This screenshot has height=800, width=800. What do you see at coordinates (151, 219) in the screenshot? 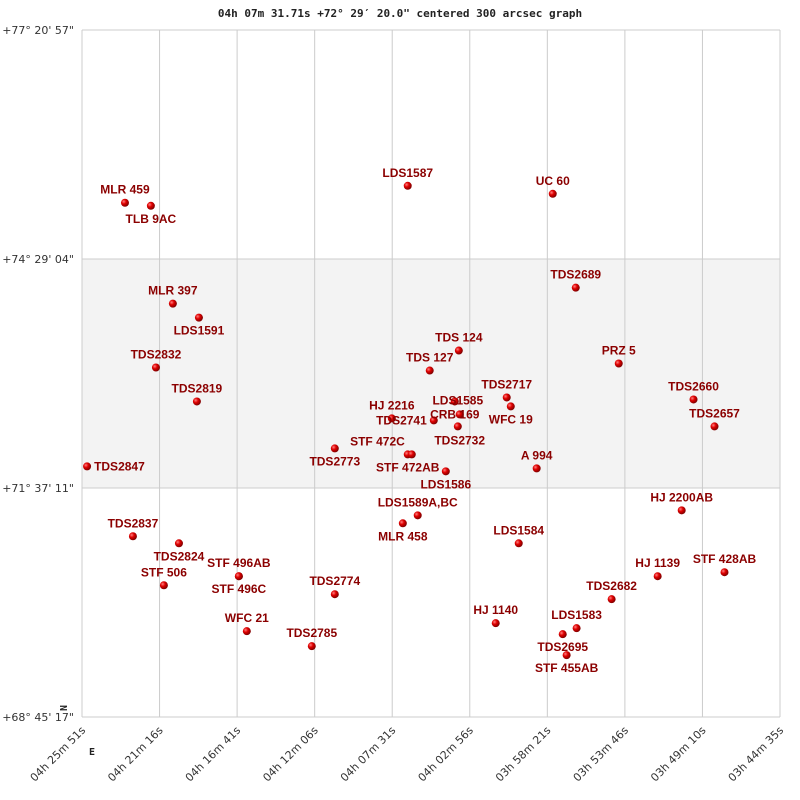
I see `star-label: TLB 9AC` at bounding box center [151, 219].